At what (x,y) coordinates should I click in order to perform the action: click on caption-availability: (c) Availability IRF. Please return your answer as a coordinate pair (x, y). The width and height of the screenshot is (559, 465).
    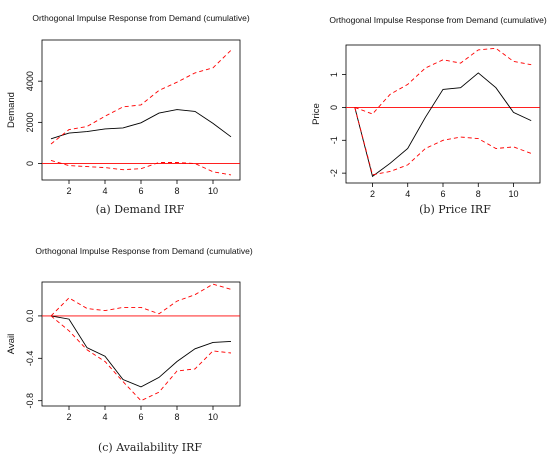
    Looking at the image, I should click on (150, 447).